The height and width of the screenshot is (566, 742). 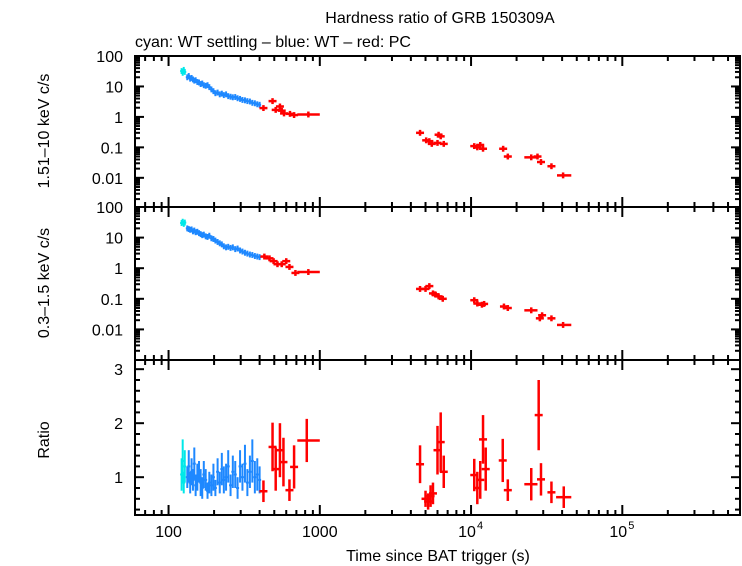 I want to click on x-tick-exponent: 4, so click(x=480, y=526).